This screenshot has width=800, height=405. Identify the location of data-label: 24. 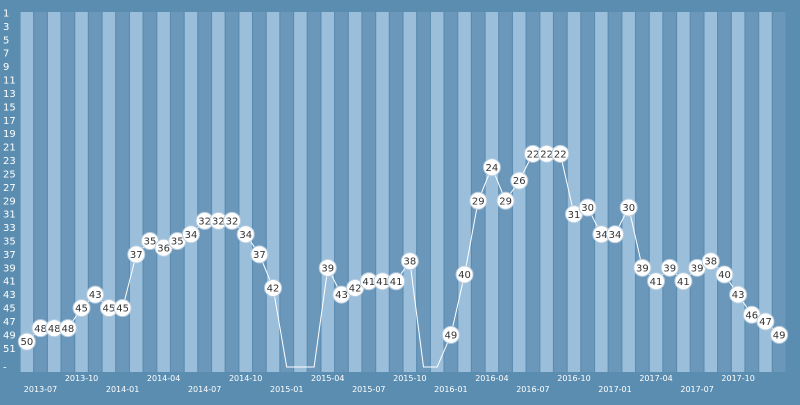
(492, 168).